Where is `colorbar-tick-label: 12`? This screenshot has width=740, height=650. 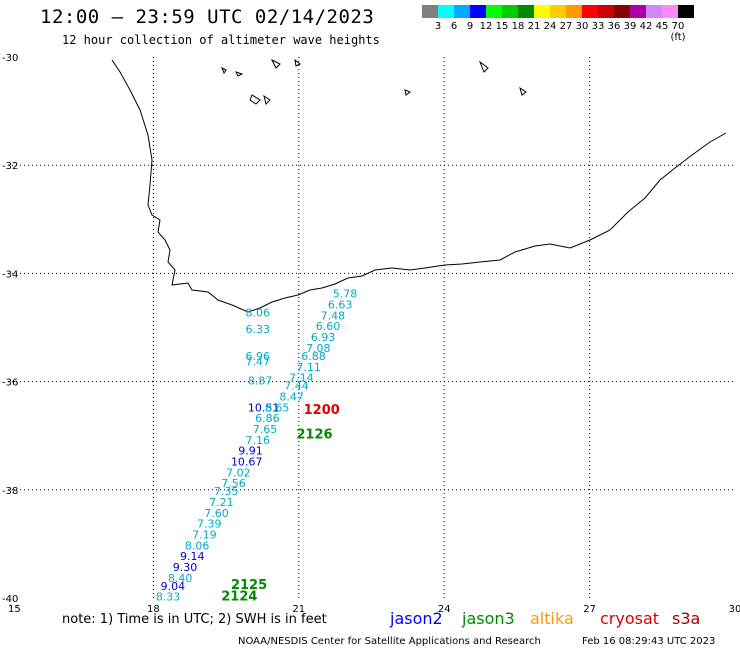 colorbar-tick-label: 12 is located at coordinates (486, 26).